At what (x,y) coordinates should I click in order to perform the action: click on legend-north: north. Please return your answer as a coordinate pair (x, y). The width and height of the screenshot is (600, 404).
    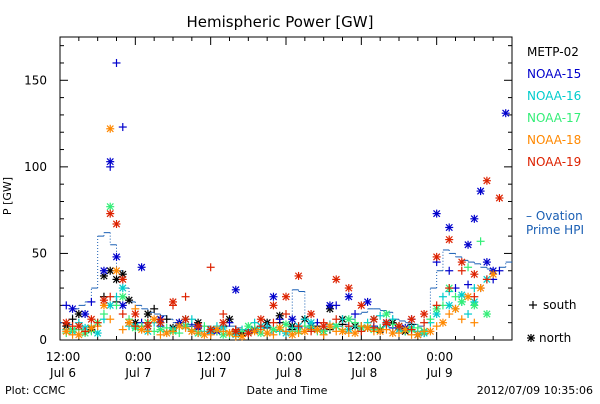
    Looking at the image, I should click on (549, 338).